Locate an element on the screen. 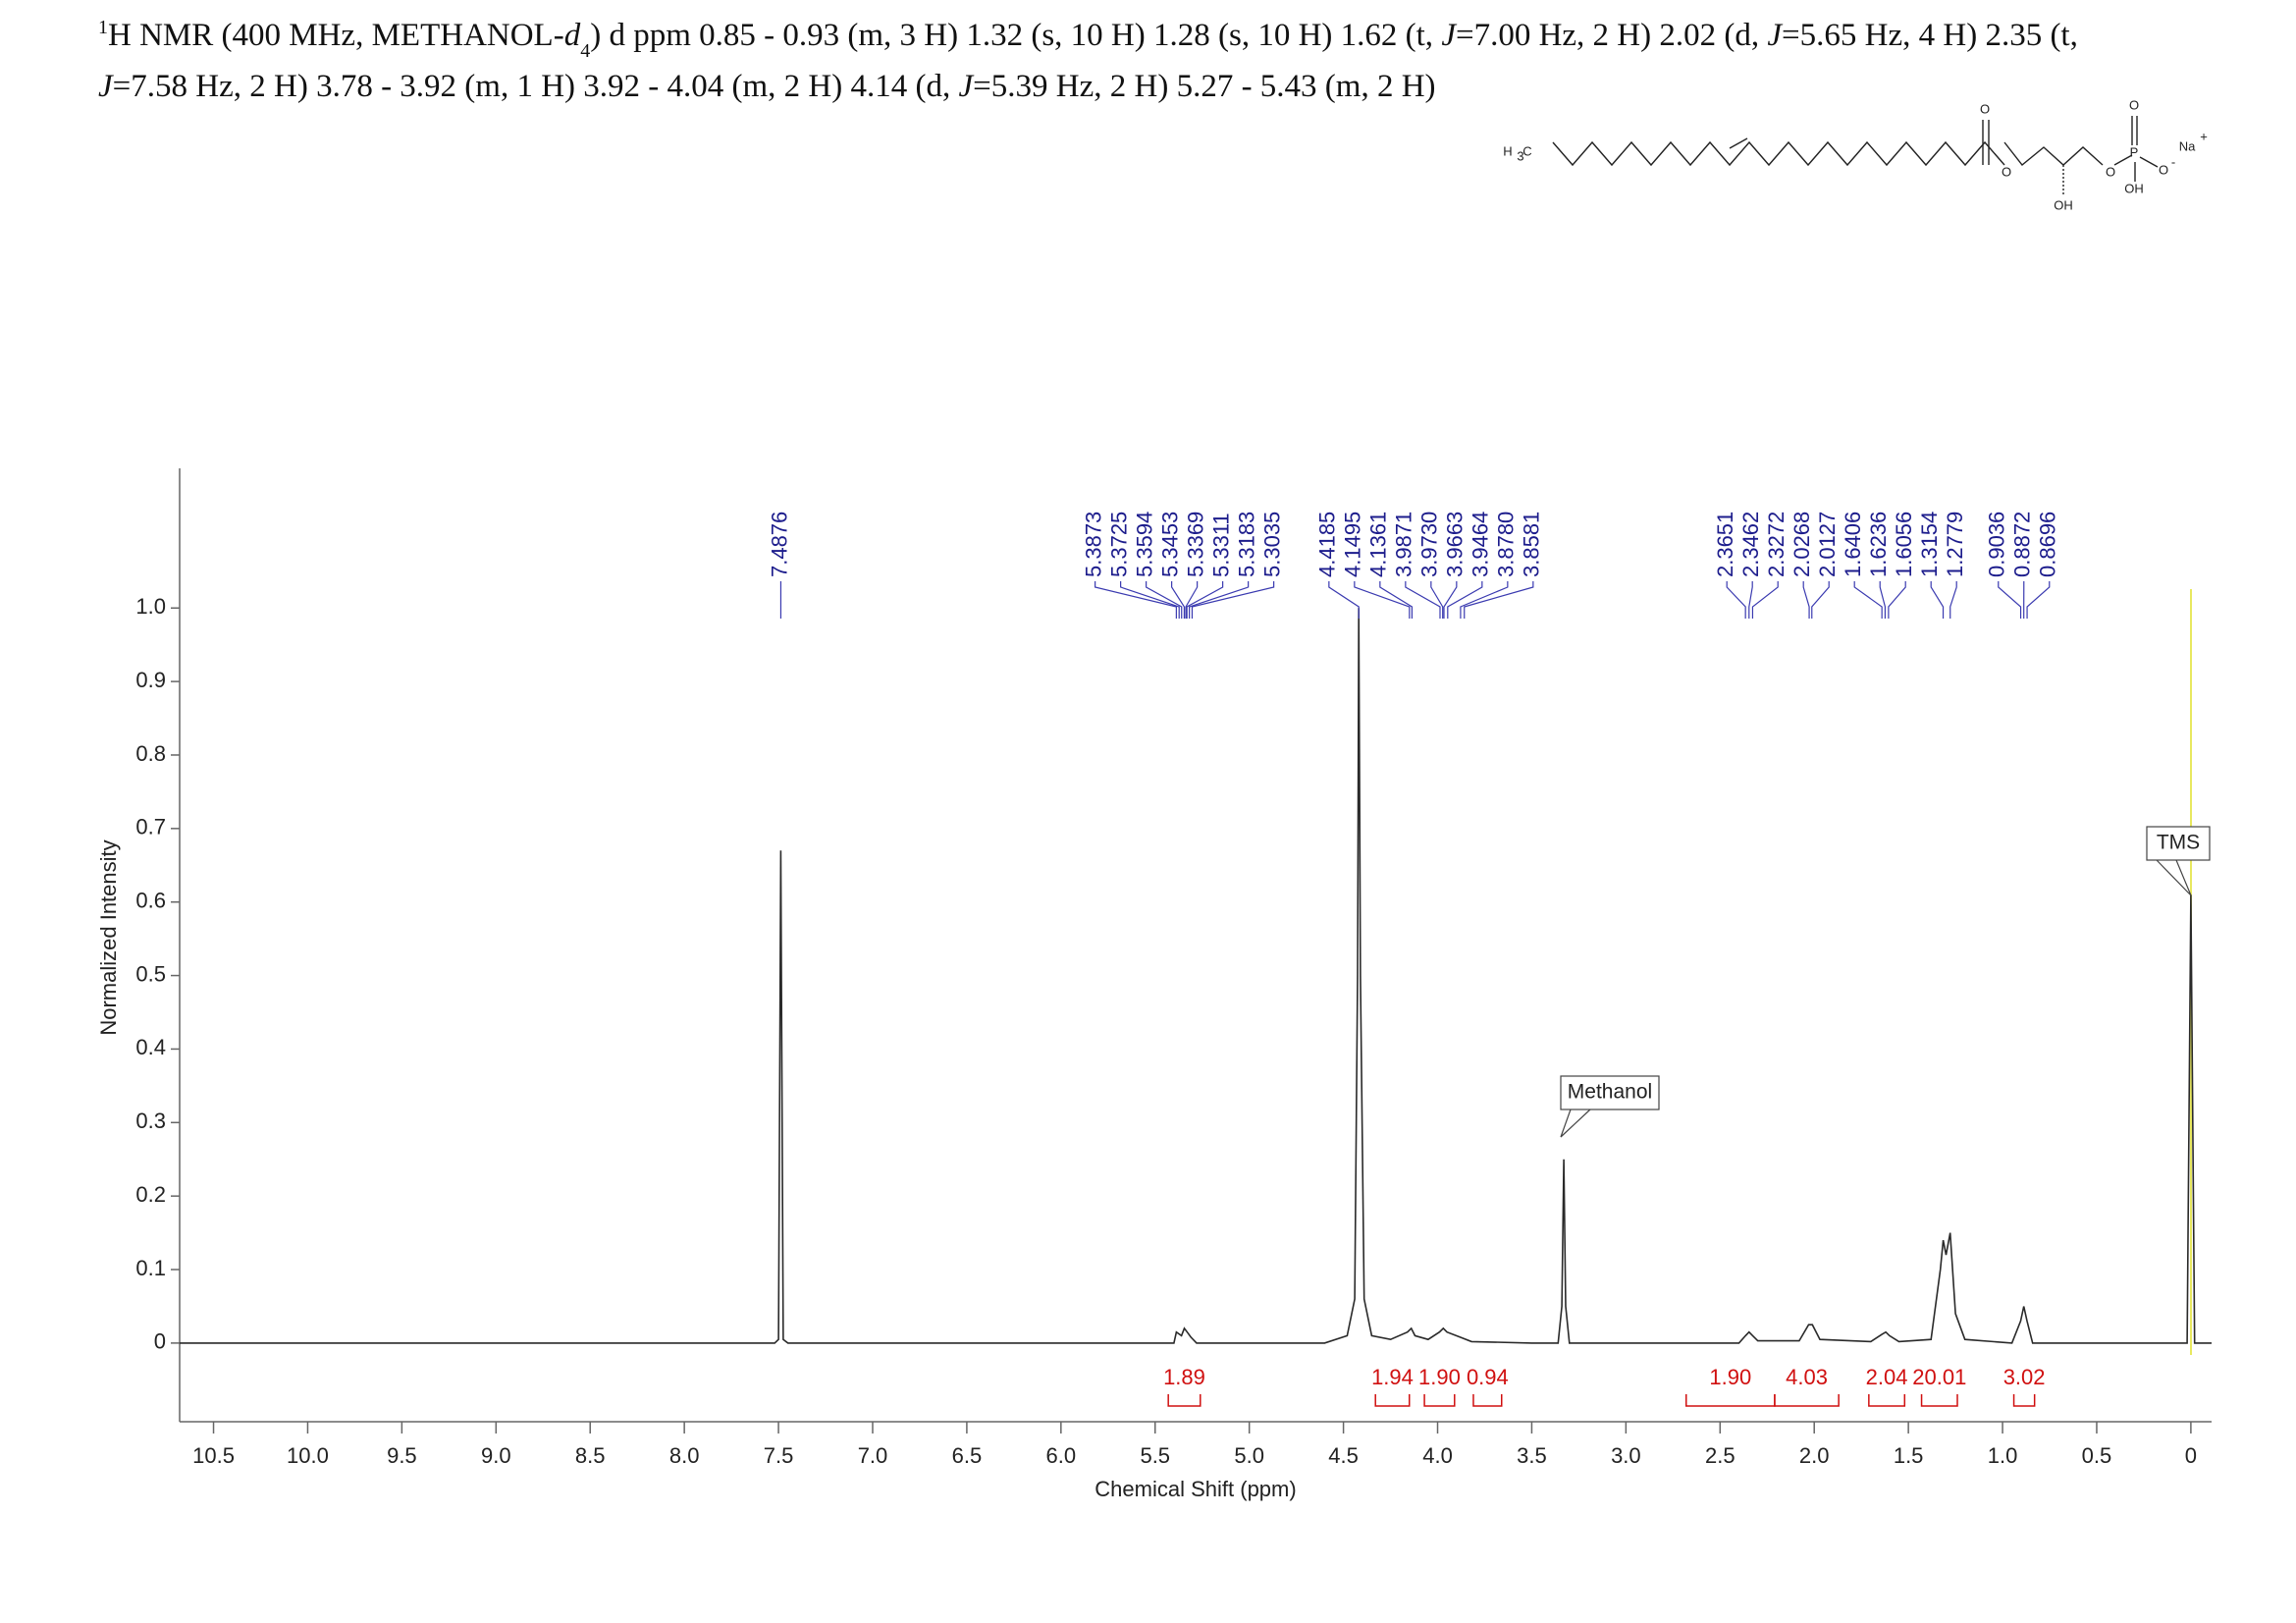 The height and width of the screenshot is (1623, 2296). peak-label: 5.3369 is located at coordinates (1195, 545).